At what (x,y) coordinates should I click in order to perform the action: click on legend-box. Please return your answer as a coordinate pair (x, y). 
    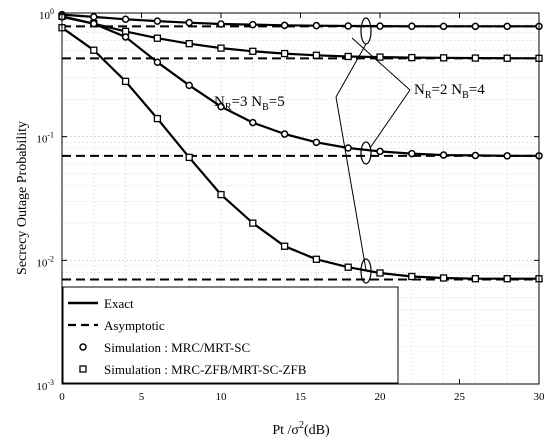
    Looking at the image, I should click on (230, 335).